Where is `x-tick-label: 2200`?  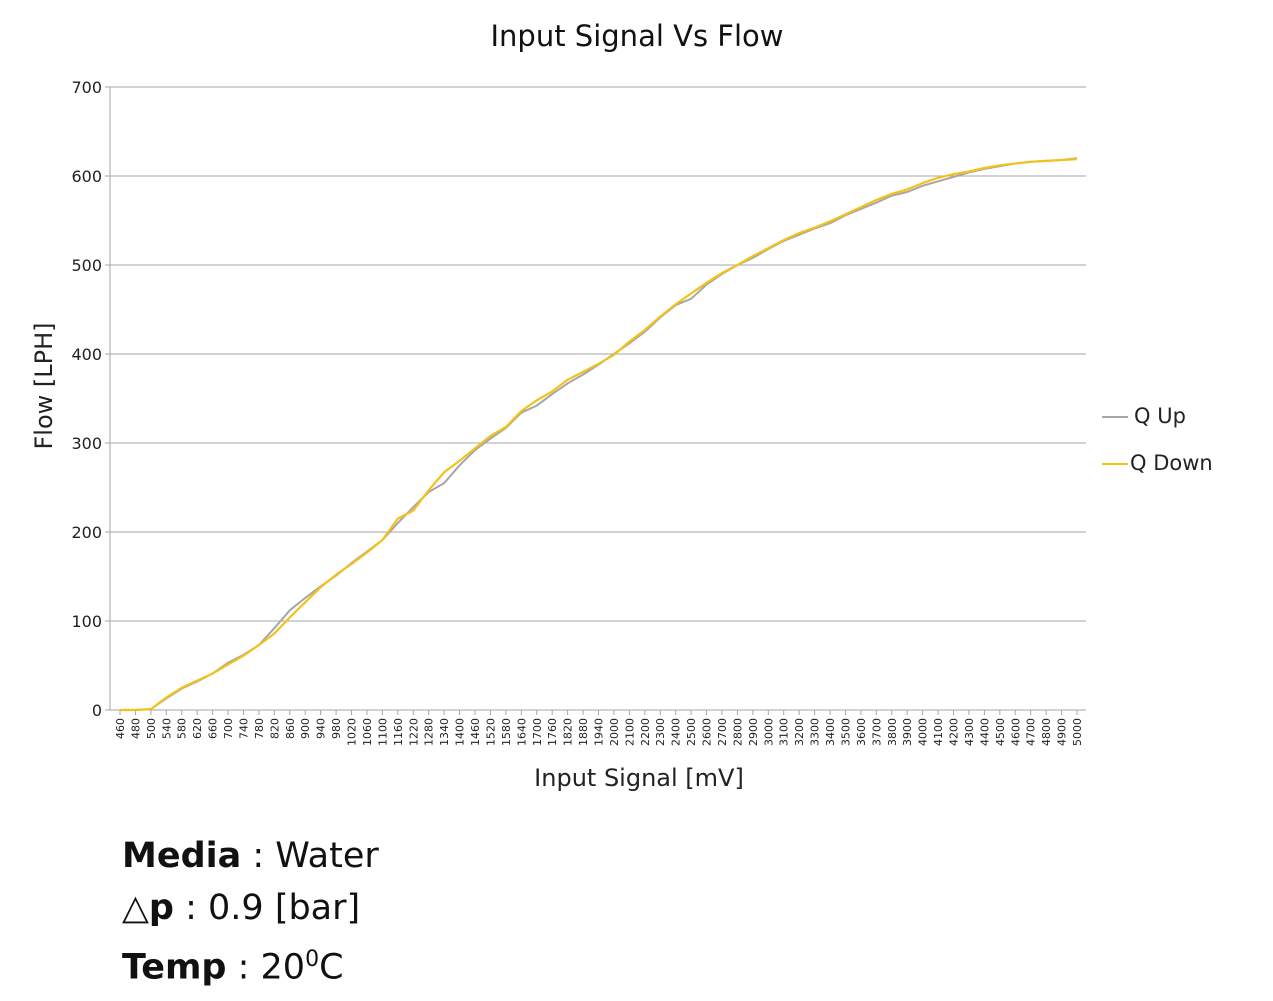 x-tick-label: 2200 is located at coordinates (645, 732).